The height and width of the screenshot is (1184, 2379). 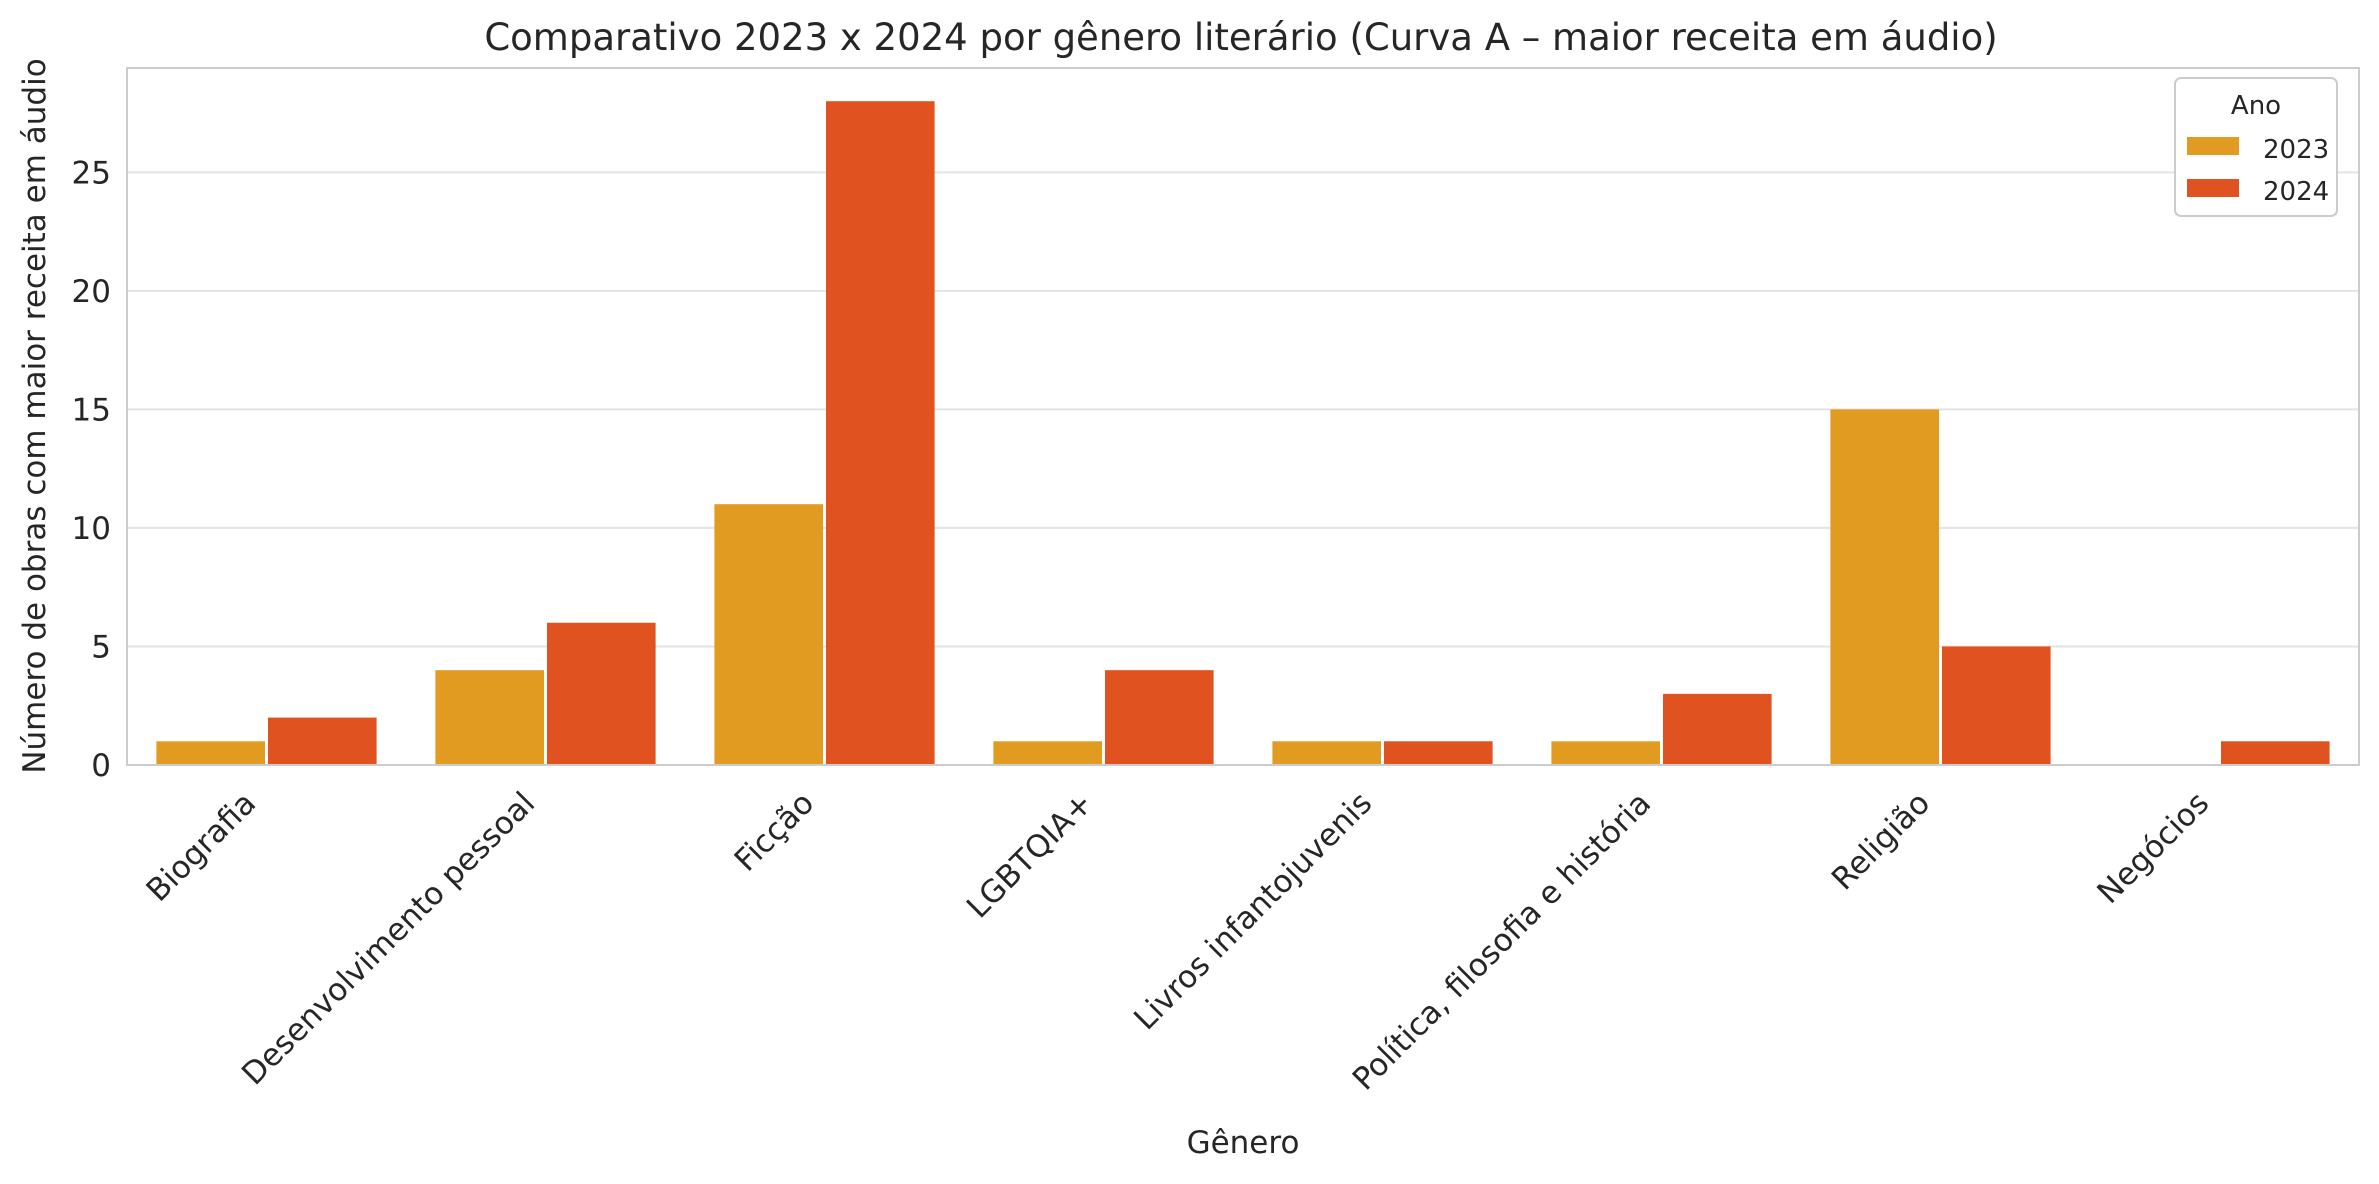 What do you see at coordinates (775, 832) in the screenshot?
I see `x-tick-label: Ficção` at bounding box center [775, 832].